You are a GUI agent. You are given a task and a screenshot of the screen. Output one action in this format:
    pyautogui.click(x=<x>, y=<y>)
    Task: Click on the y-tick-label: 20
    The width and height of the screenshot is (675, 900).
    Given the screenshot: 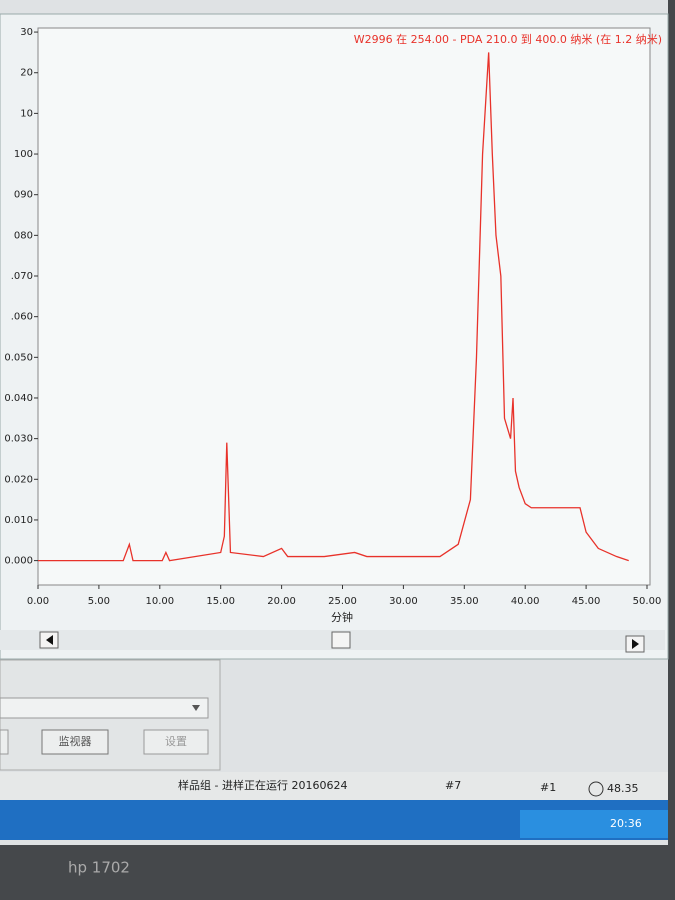 What is the action you would take?
    pyautogui.click(x=26, y=73)
    